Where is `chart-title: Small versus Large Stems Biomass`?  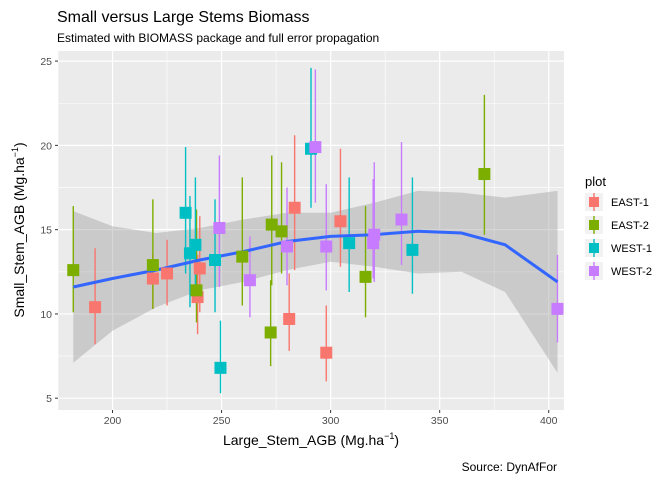 chart-title: Small versus Large Stems Biomass is located at coordinates (183, 17).